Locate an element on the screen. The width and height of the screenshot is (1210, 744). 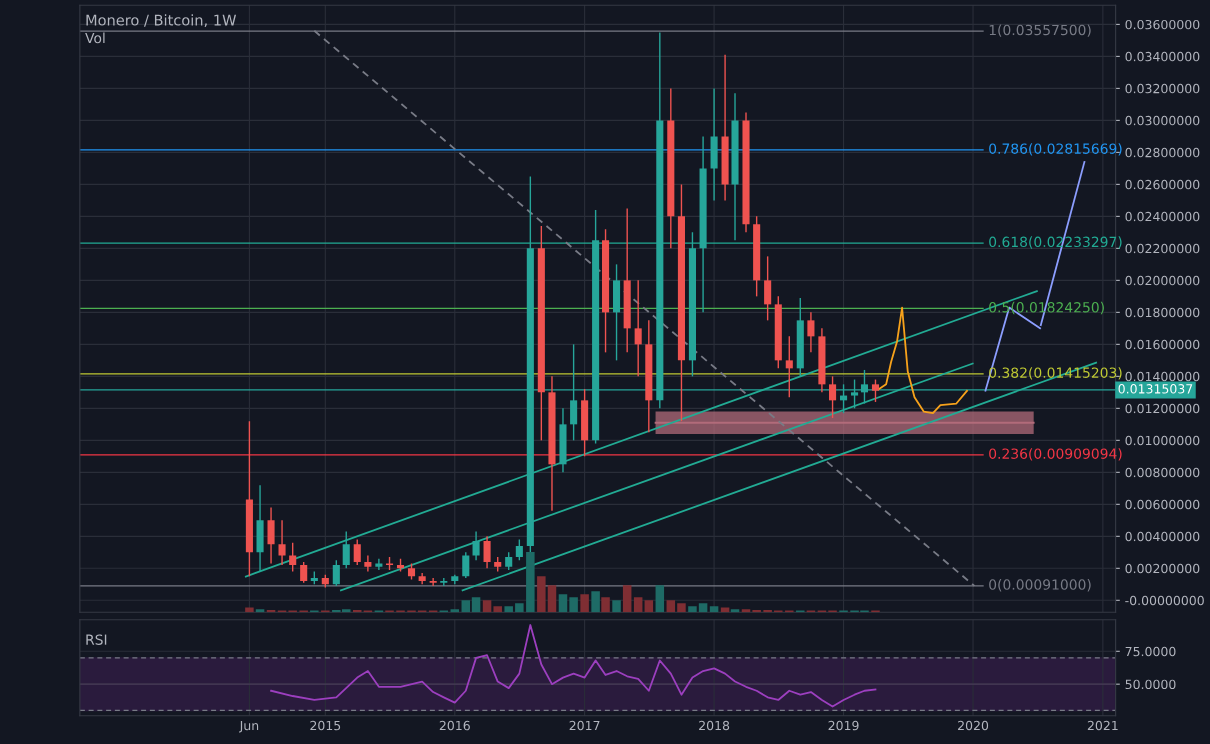
y-tick-label: 0.00800000 is located at coordinates (1162, 472).